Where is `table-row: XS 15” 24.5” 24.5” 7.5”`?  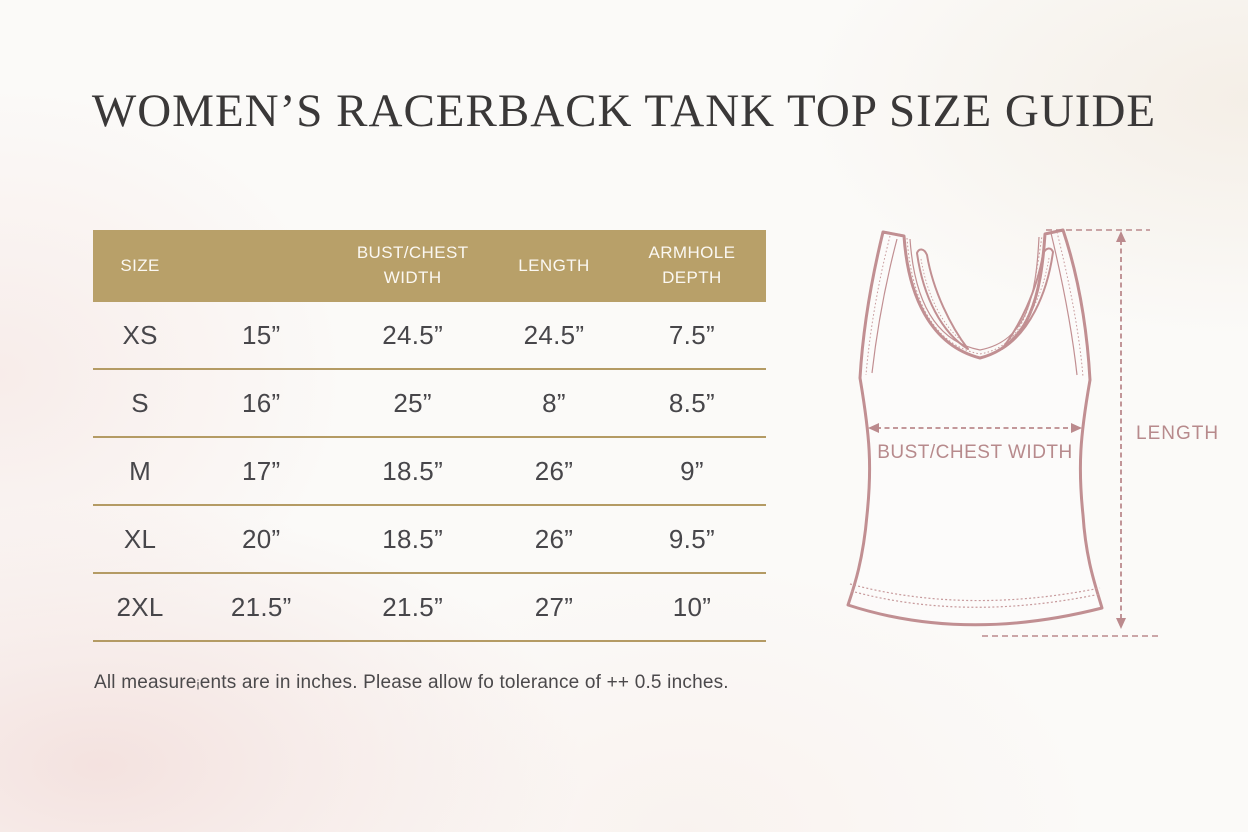
table-row: XS 15” 24.5” 24.5” 7.5” is located at coordinates (429, 336).